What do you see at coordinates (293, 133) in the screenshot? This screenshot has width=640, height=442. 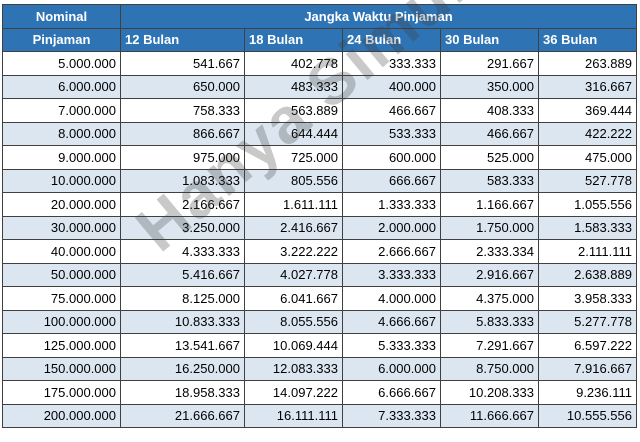 I see `installment-cell: 644.444` at bounding box center [293, 133].